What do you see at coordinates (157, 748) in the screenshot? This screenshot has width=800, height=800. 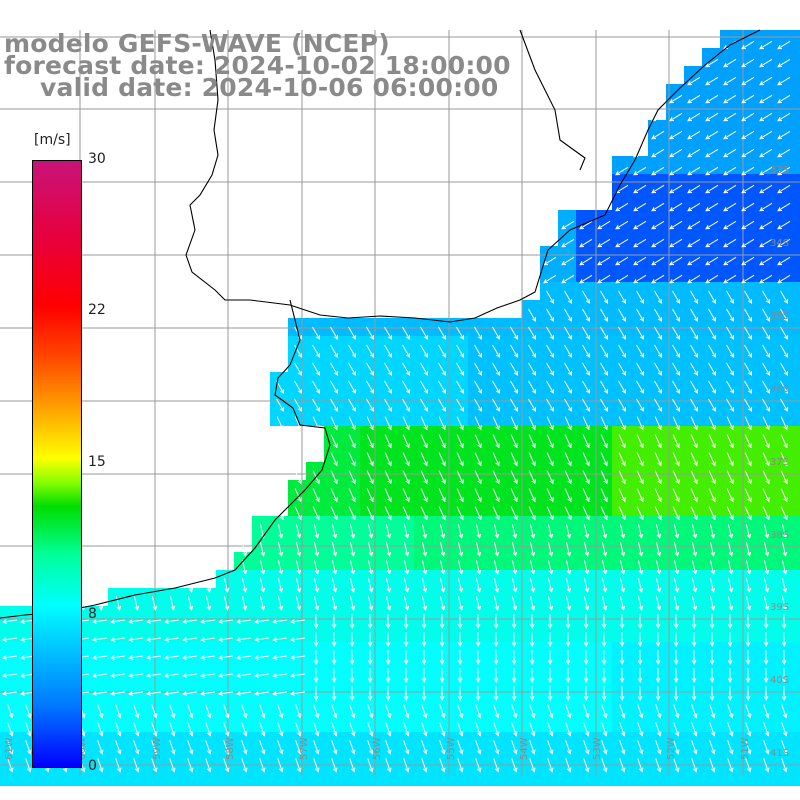 I see `lon-label: 59W` at bounding box center [157, 748].